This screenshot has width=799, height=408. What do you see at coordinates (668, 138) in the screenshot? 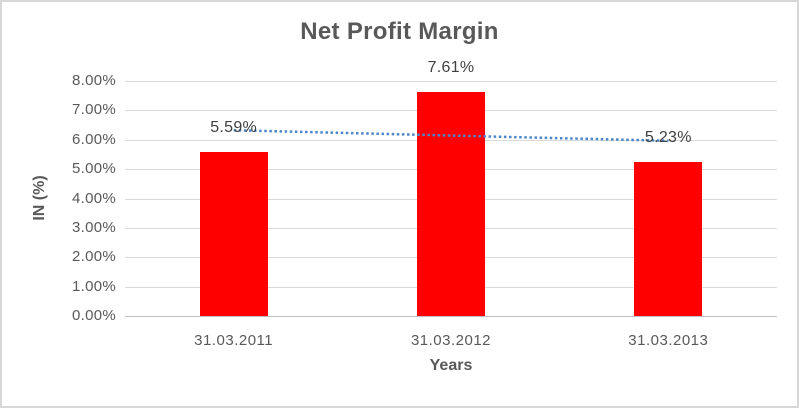
I see `data-label: 5.23%` at bounding box center [668, 138].